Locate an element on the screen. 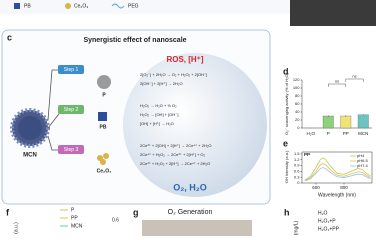 Image resolution: width=376 pixels, height=240 pixels. y-tick-label: 120 is located at coordinates (296, 79).